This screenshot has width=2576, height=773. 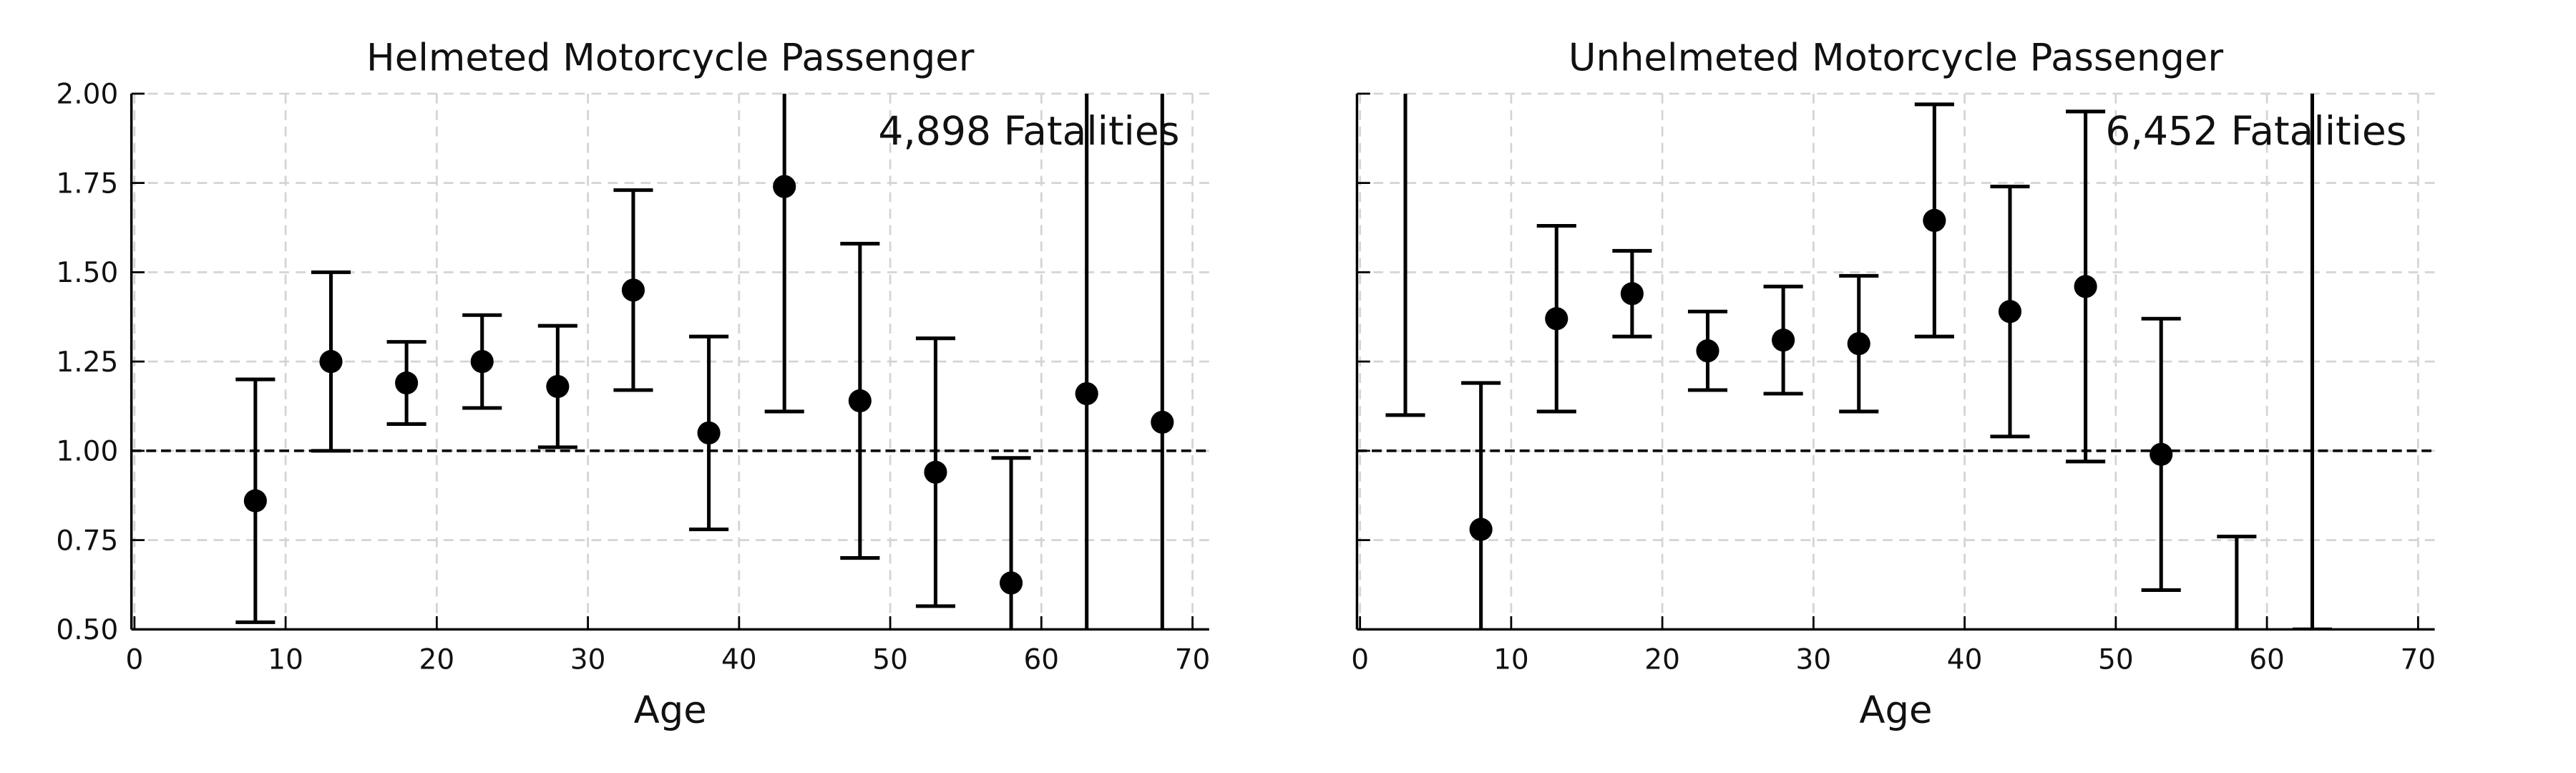 I want to click on y-tick-label: 1.00, so click(x=87, y=452).